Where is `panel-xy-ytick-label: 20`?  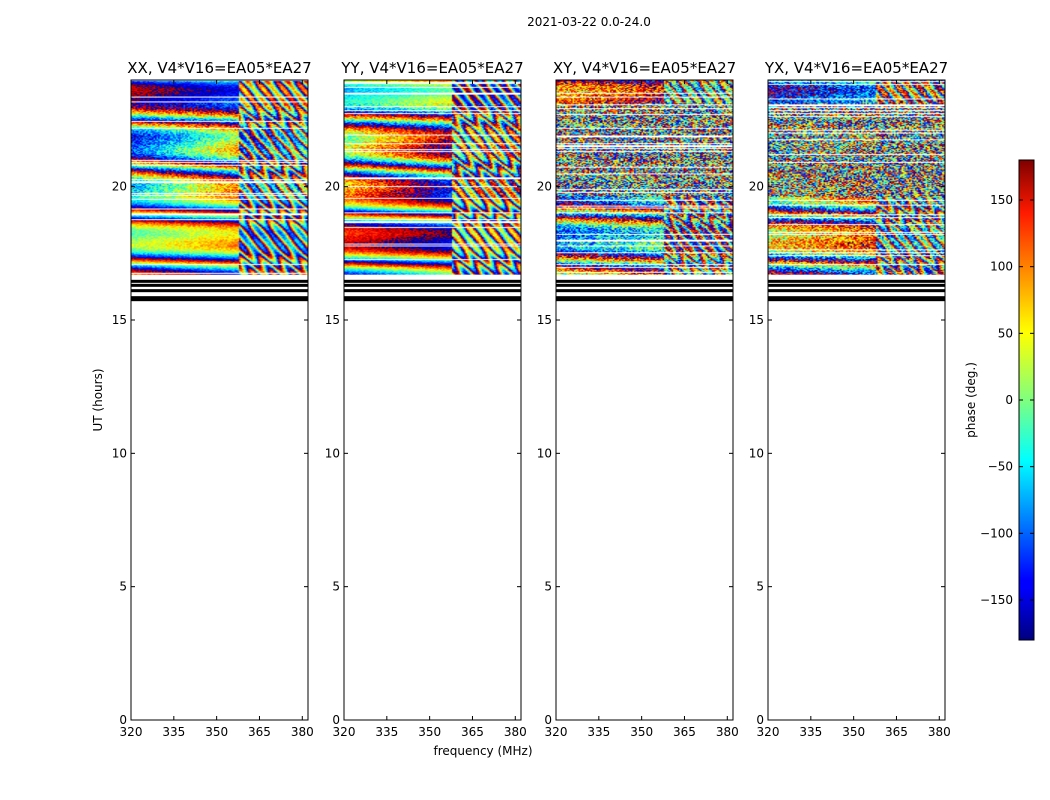
panel-xy-ytick-label: 20 is located at coordinates (544, 187).